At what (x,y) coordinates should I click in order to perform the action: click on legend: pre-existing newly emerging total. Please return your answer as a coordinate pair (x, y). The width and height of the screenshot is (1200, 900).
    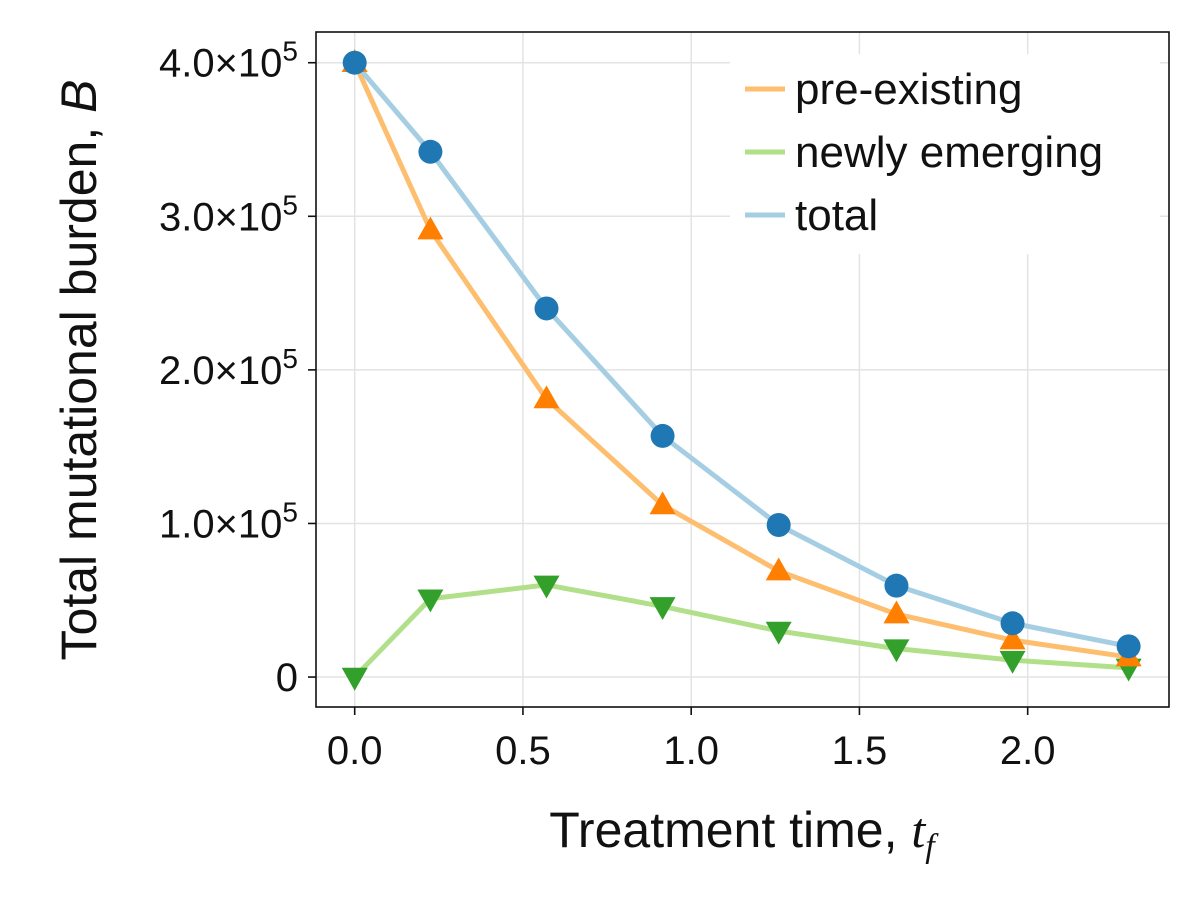
    Looking at the image, I should click on (945, 154).